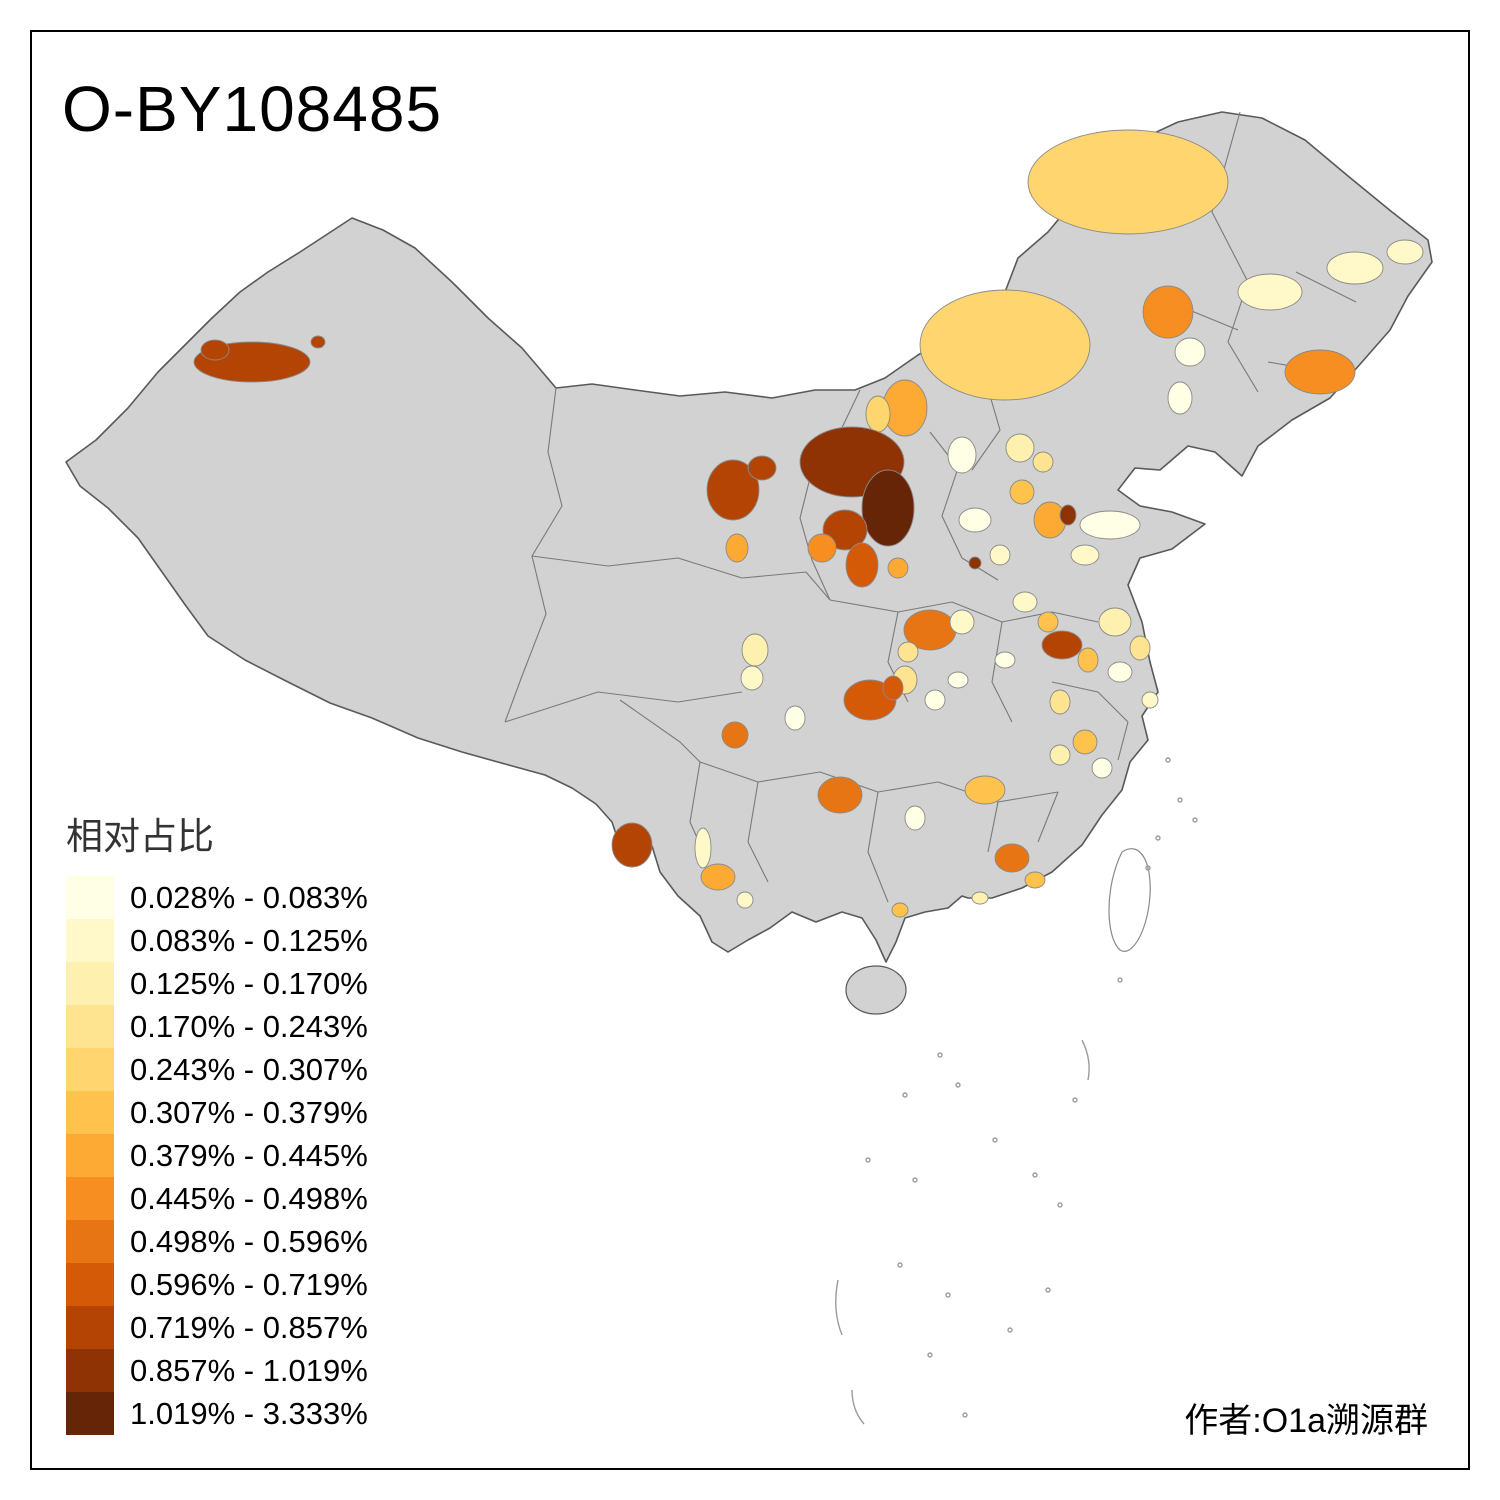  What do you see at coordinates (249, 1112) in the screenshot?
I see `legend-label: 0.307% - 0.379%` at bounding box center [249, 1112].